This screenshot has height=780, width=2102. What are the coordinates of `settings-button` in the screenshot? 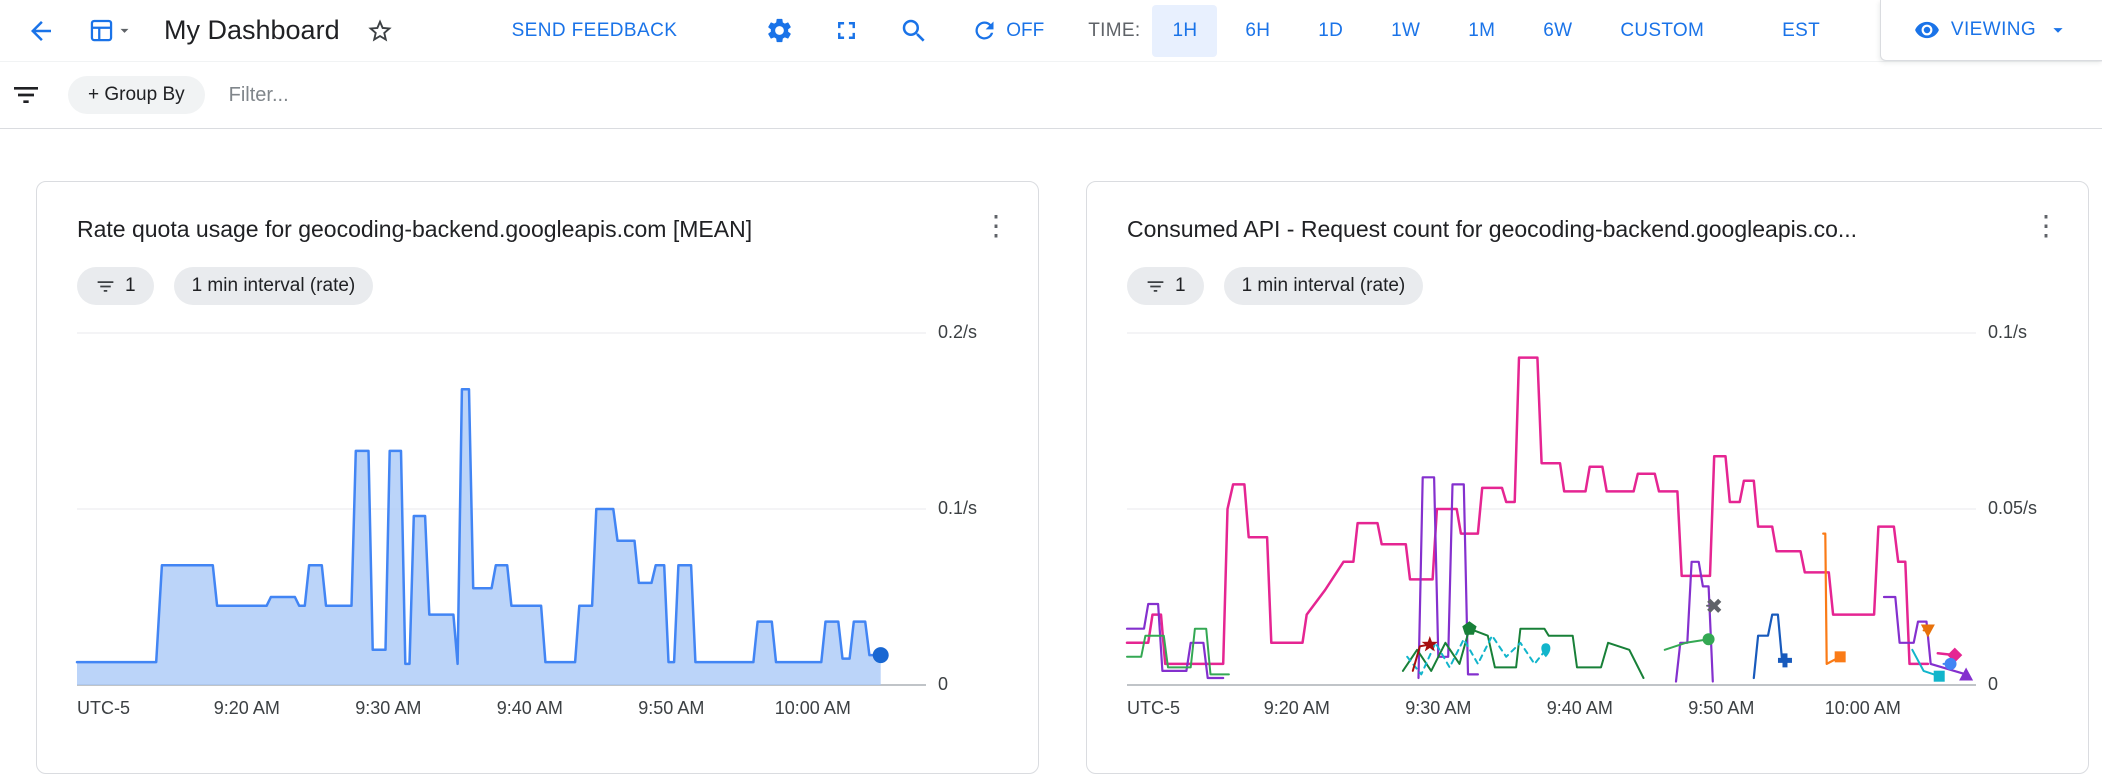 It's located at (779, 30).